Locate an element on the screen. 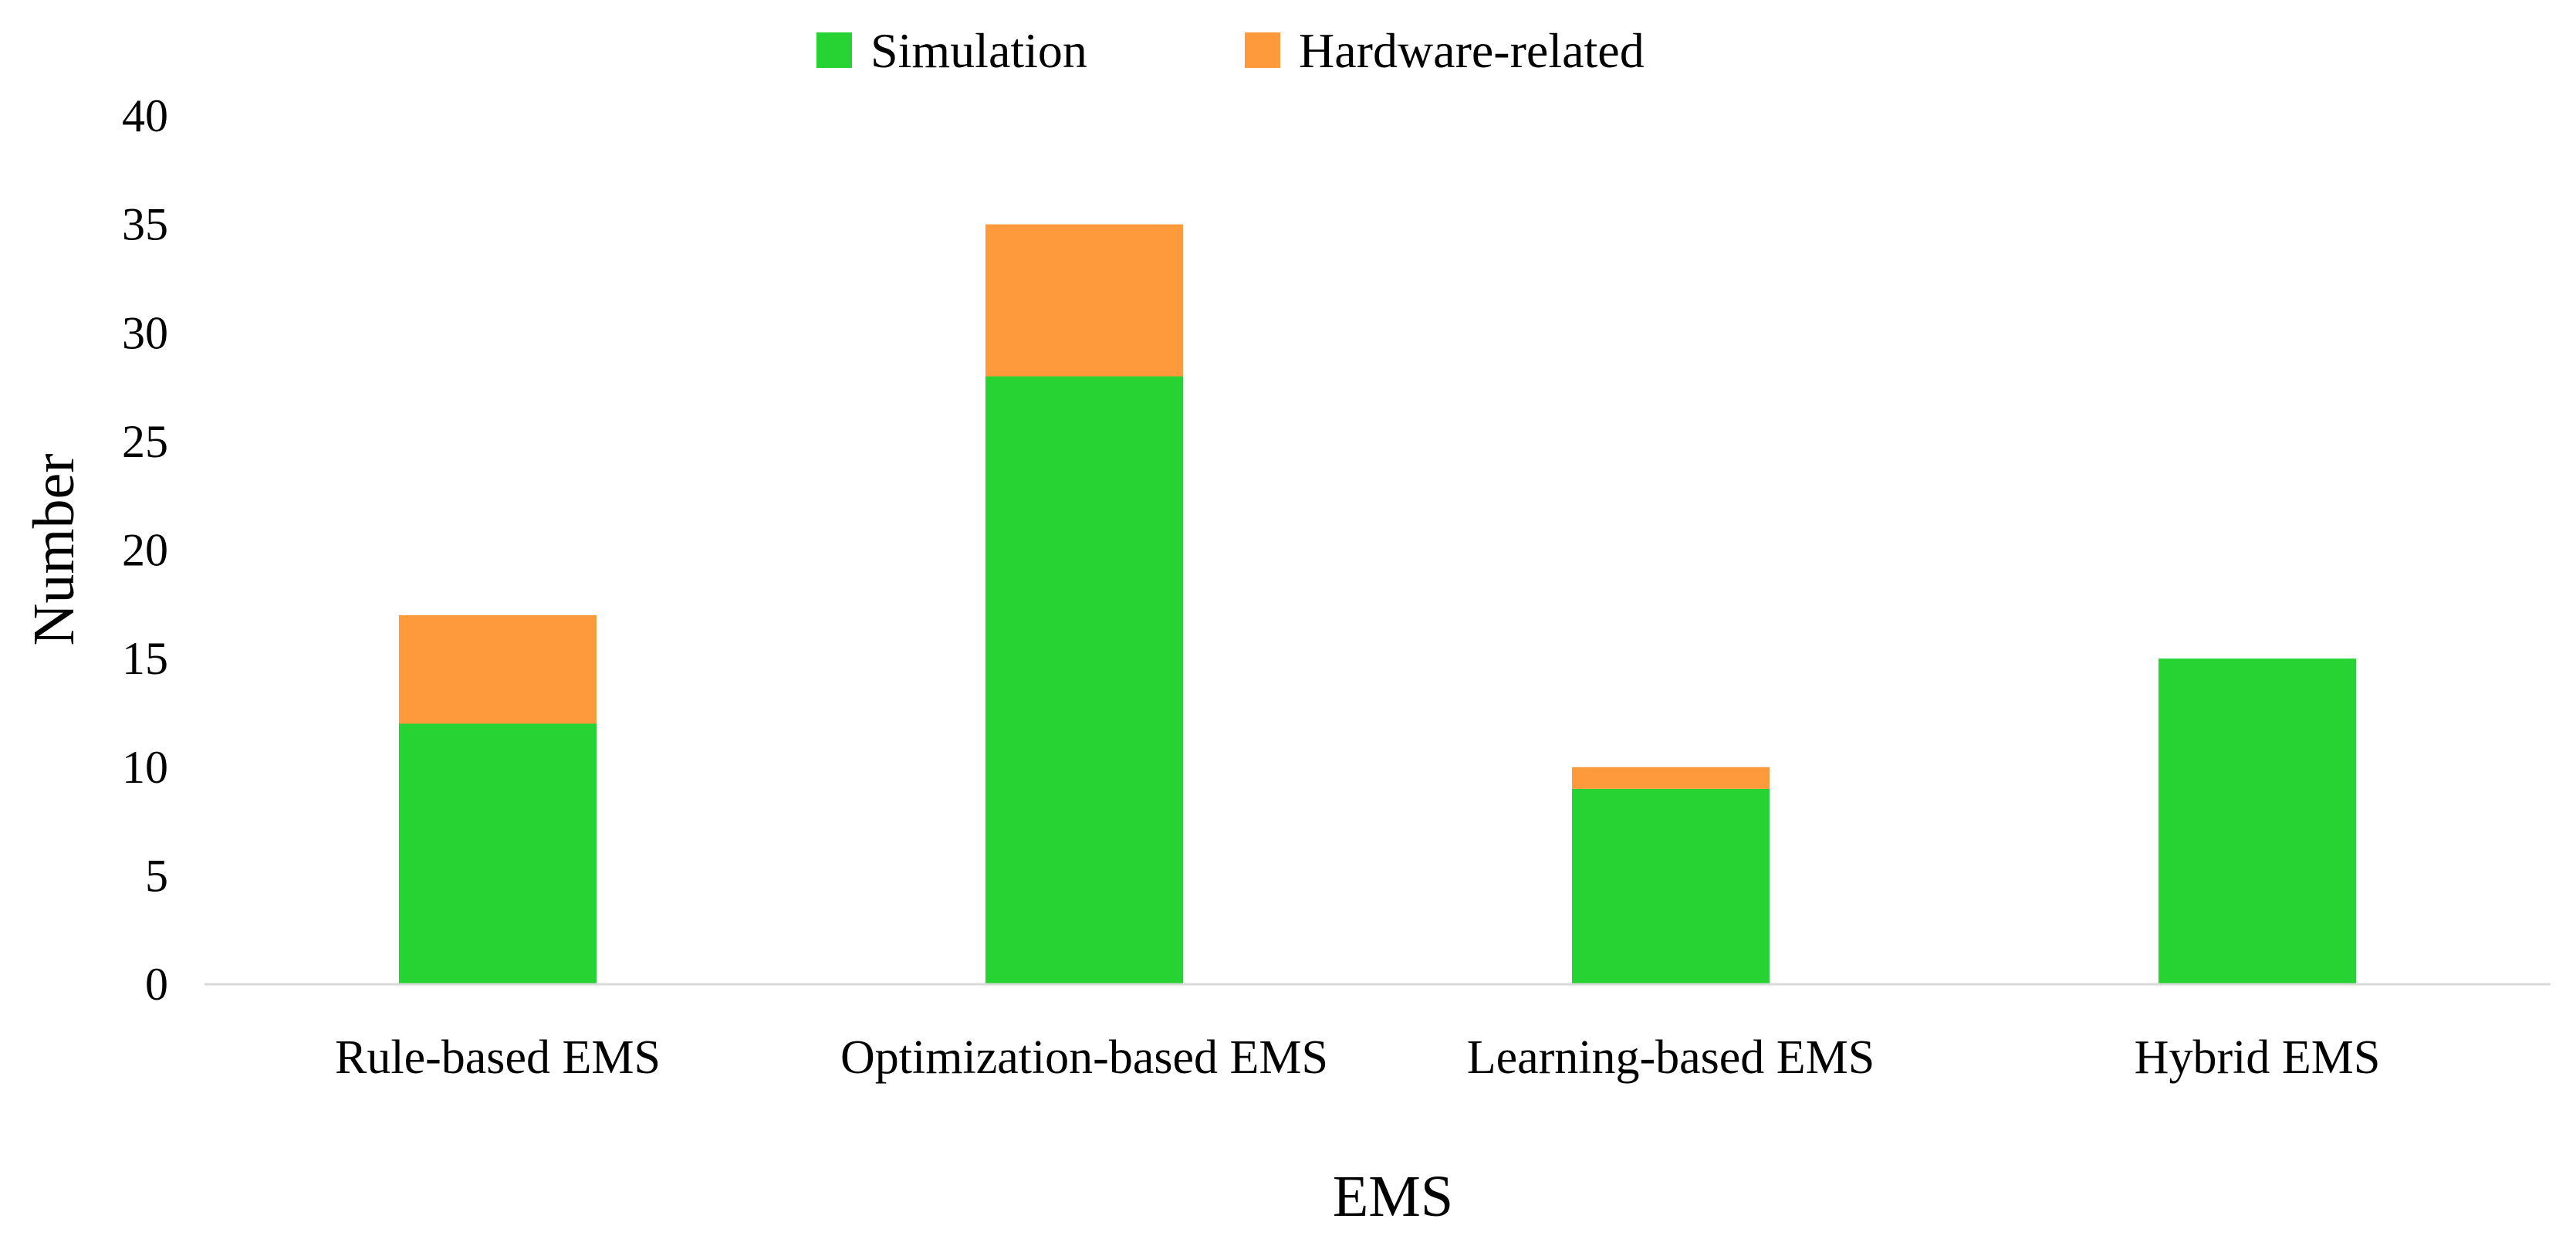 The height and width of the screenshot is (1256, 2576). y-axis-title: Number is located at coordinates (54, 549).